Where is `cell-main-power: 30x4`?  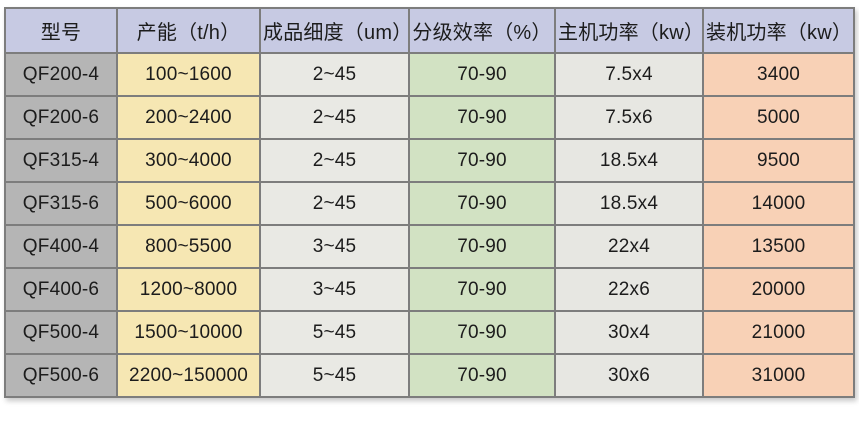 cell-main-power: 30x4 is located at coordinates (629, 332).